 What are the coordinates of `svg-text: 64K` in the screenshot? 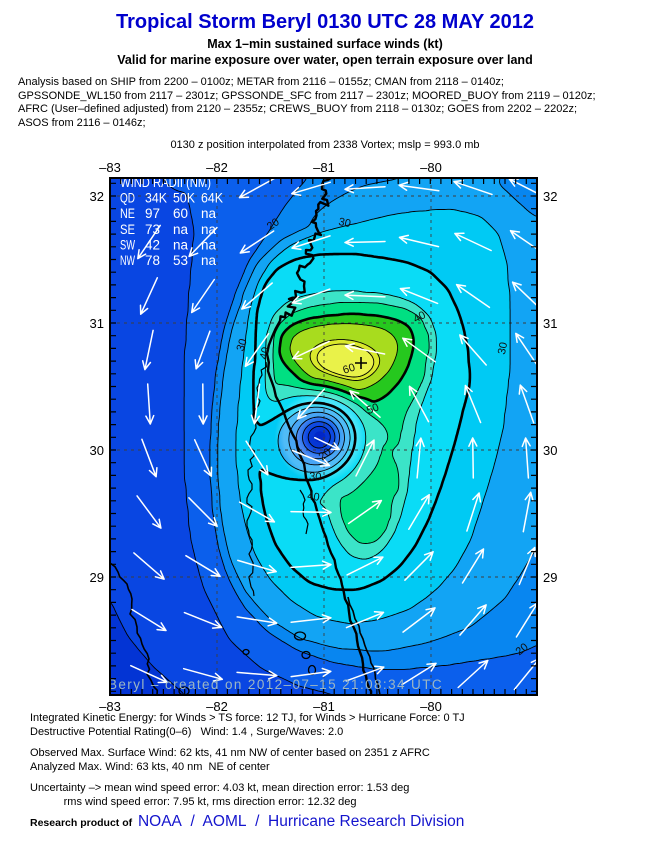 It's located at (212, 198).